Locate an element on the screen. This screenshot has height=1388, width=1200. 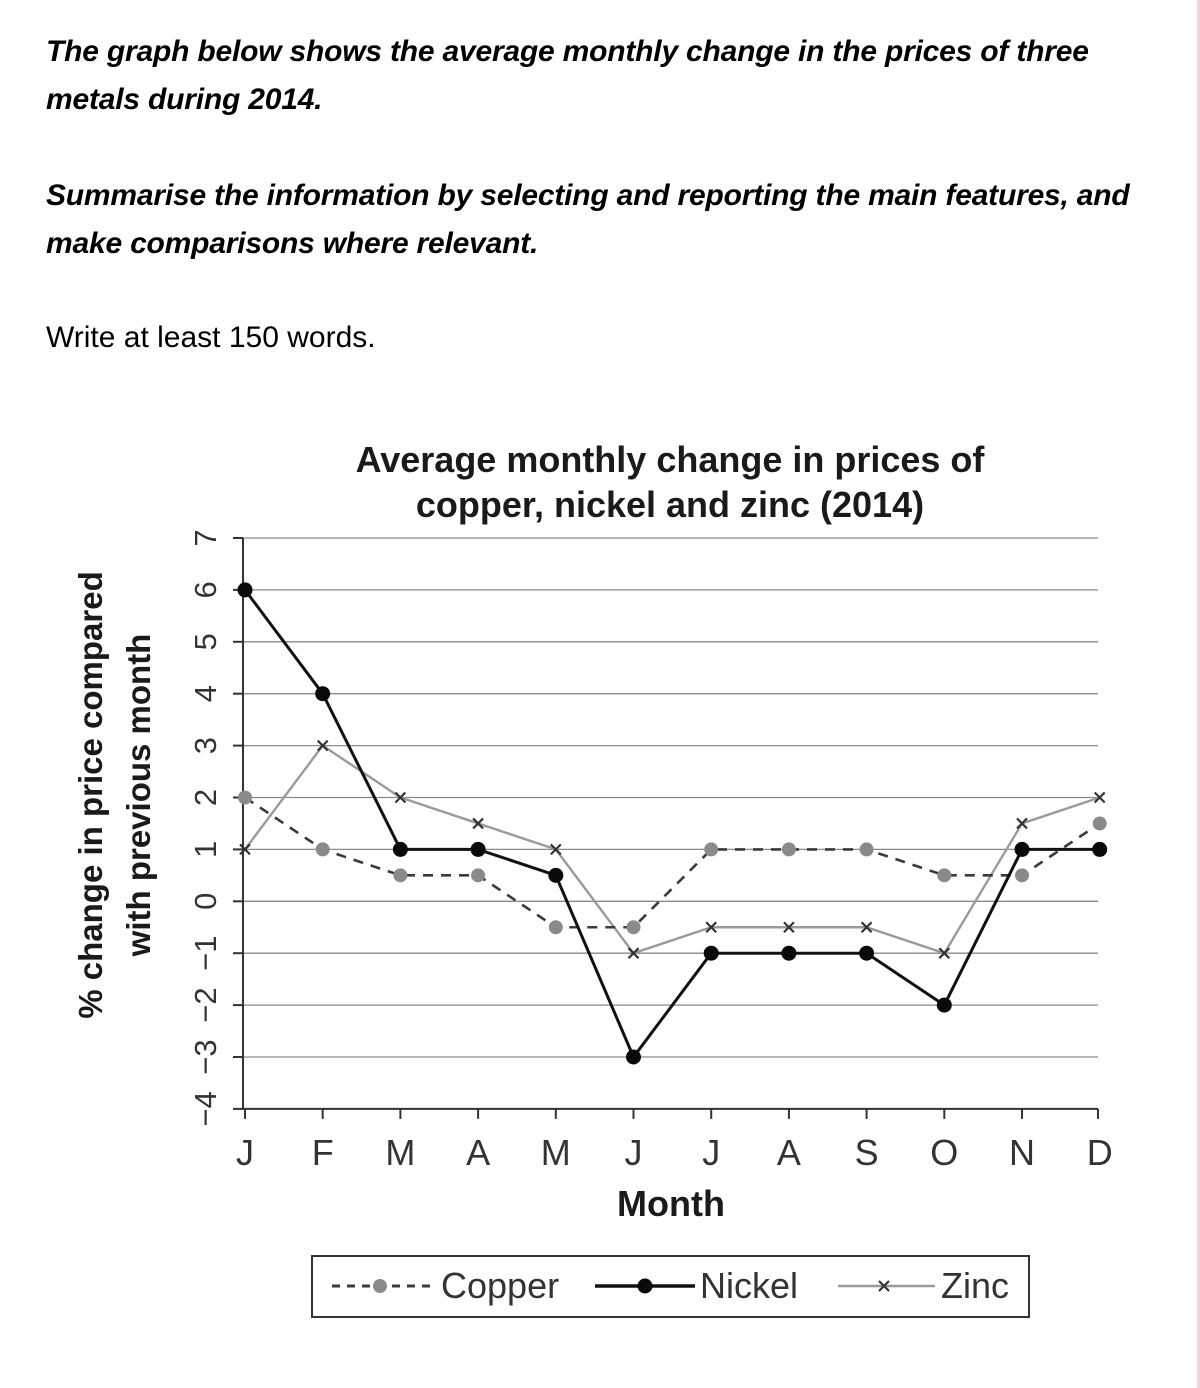
y-tick-label: 3 is located at coordinates (205, 745).